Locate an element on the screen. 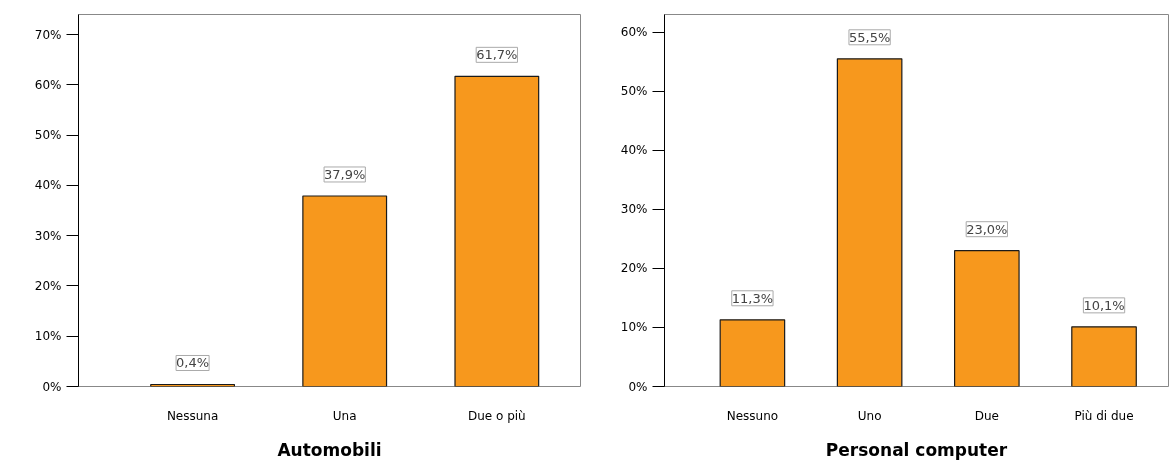 This screenshot has width=1176, height=464. data-label: 55,5% is located at coordinates (869, 37).